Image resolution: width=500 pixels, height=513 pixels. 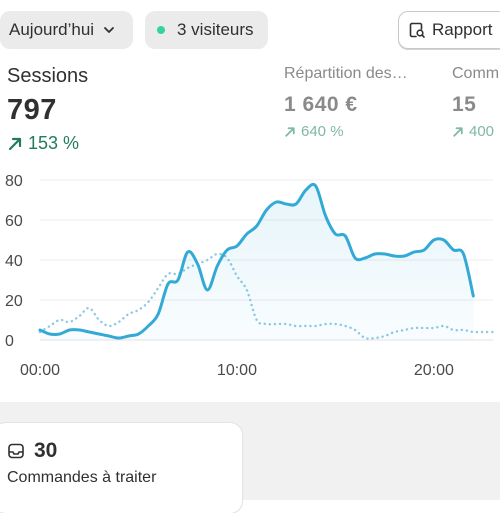 I want to click on live-status-dot, so click(x=161, y=30).